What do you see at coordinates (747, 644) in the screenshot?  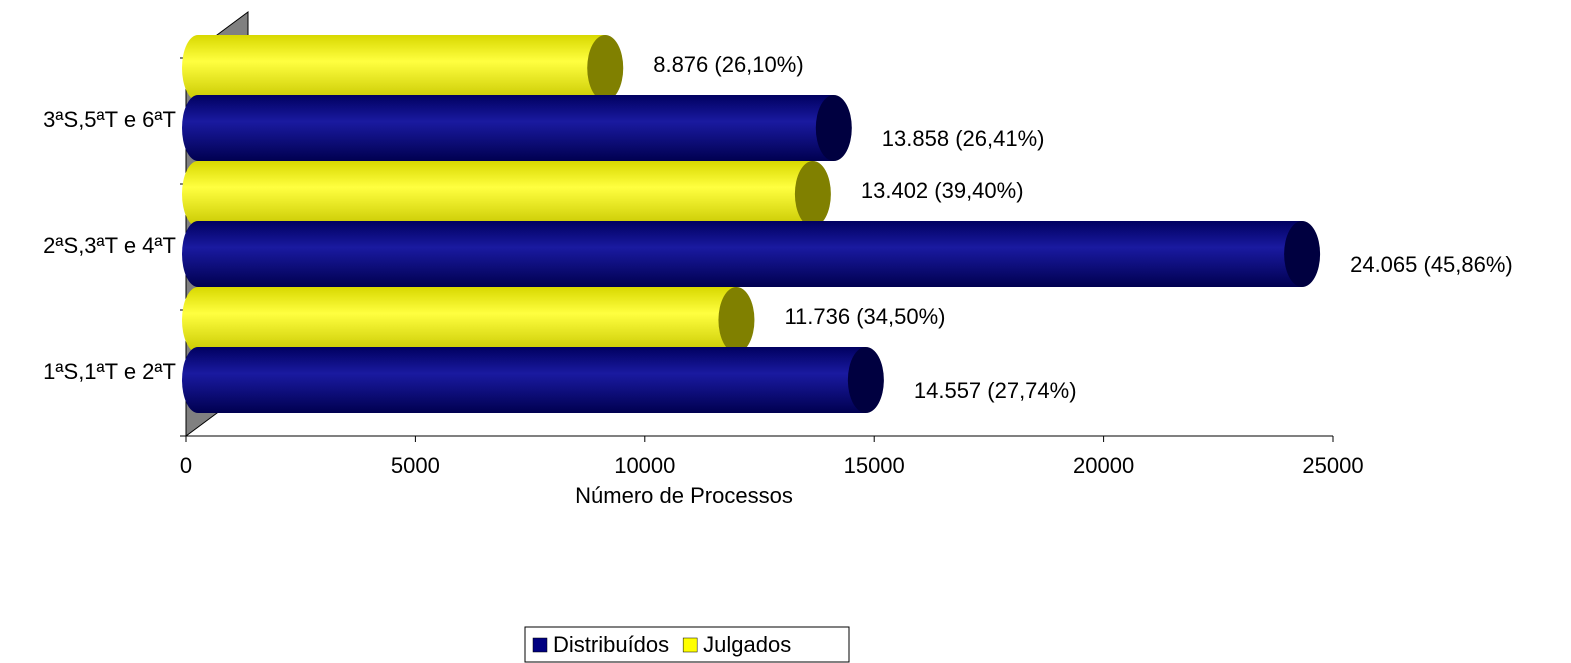 I see `legend-label: Julgados` at bounding box center [747, 644].